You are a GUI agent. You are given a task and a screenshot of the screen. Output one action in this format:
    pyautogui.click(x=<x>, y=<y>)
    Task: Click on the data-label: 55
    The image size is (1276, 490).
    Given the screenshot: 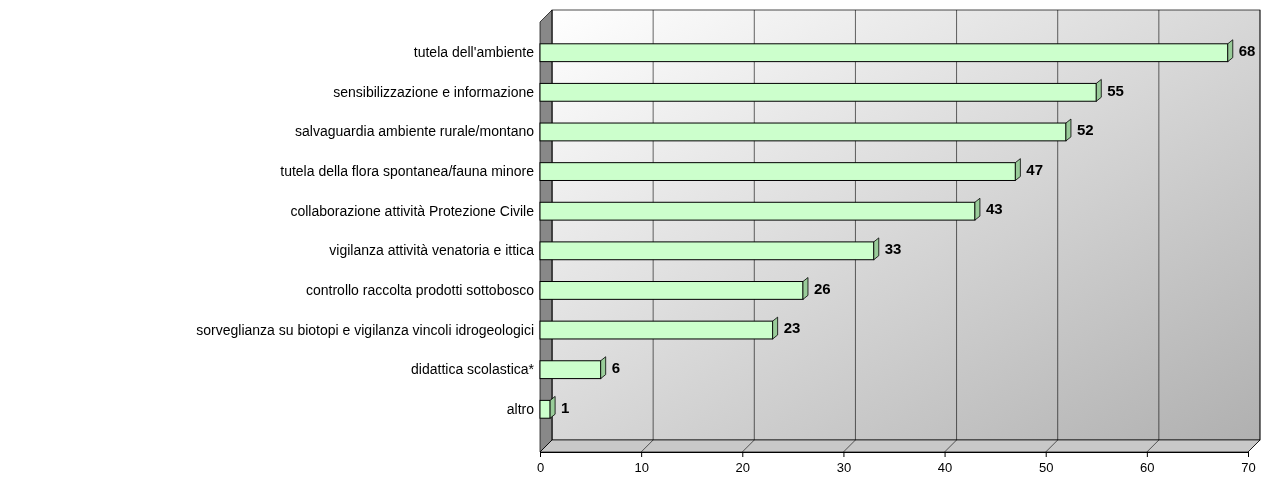 What is the action you would take?
    pyautogui.click(x=1115, y=90)
    